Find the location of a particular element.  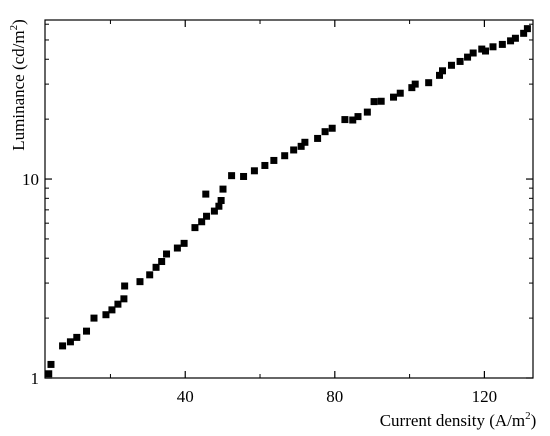

x-tick-label: 40 is located at coordinates (185, 396).